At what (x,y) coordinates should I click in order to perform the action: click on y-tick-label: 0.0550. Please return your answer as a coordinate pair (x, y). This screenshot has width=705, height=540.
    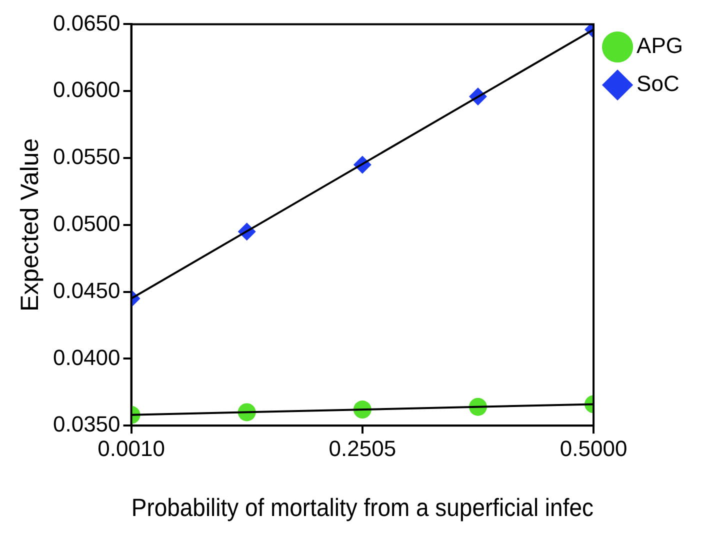
    Looking at the image, I should click on (86, 157).